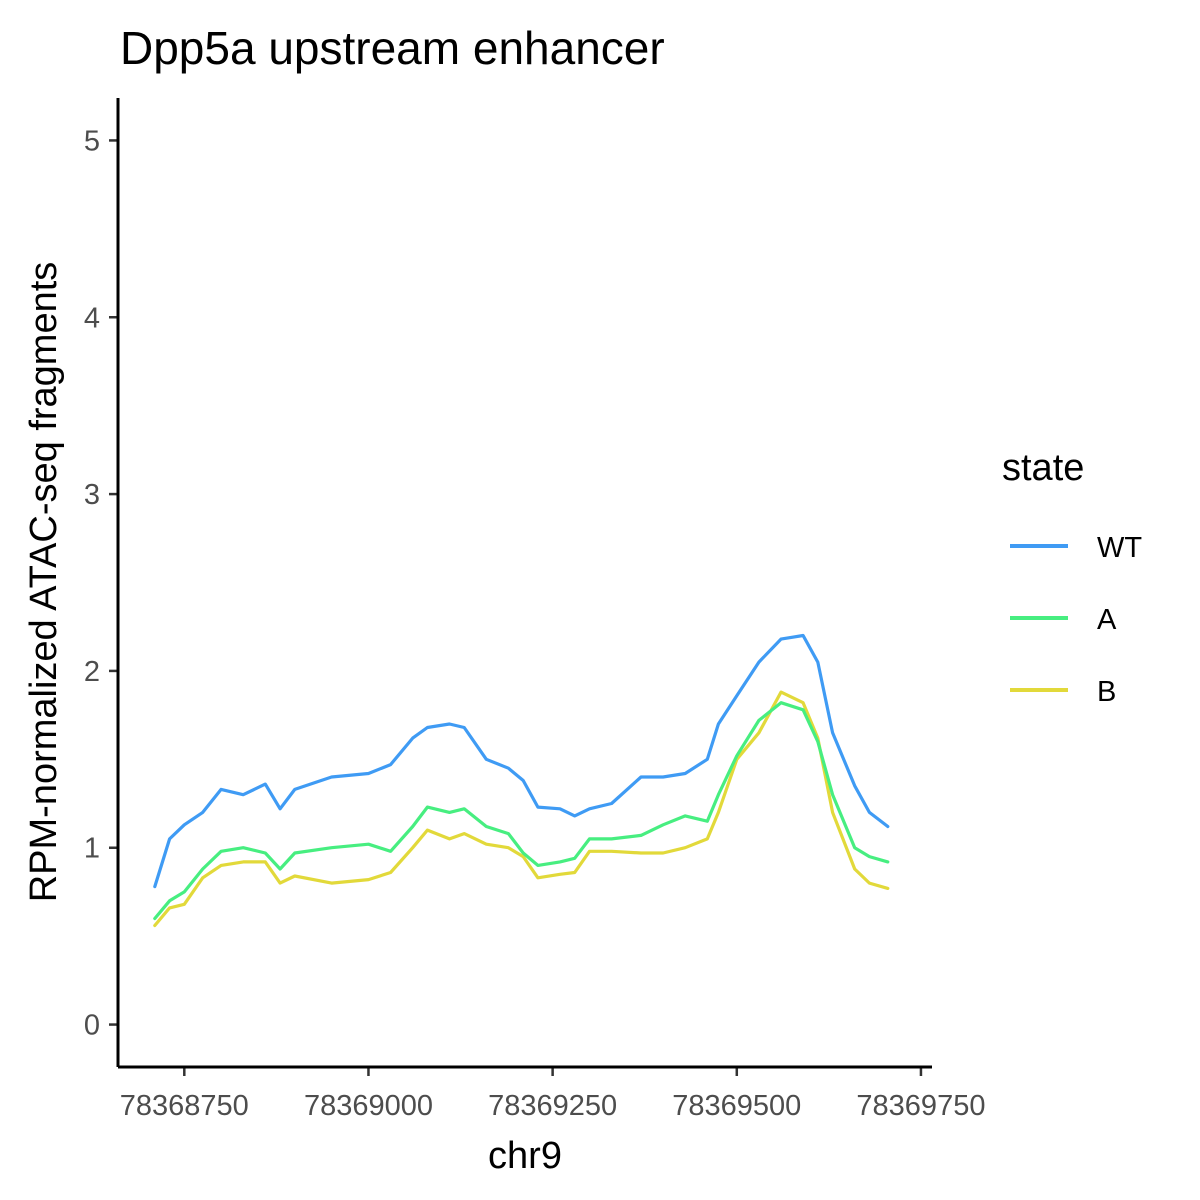 Image resolution: width=1200 pixels, height=1200 pixels. I want to click on legend-label-wt: WT, so click(1119, 548).